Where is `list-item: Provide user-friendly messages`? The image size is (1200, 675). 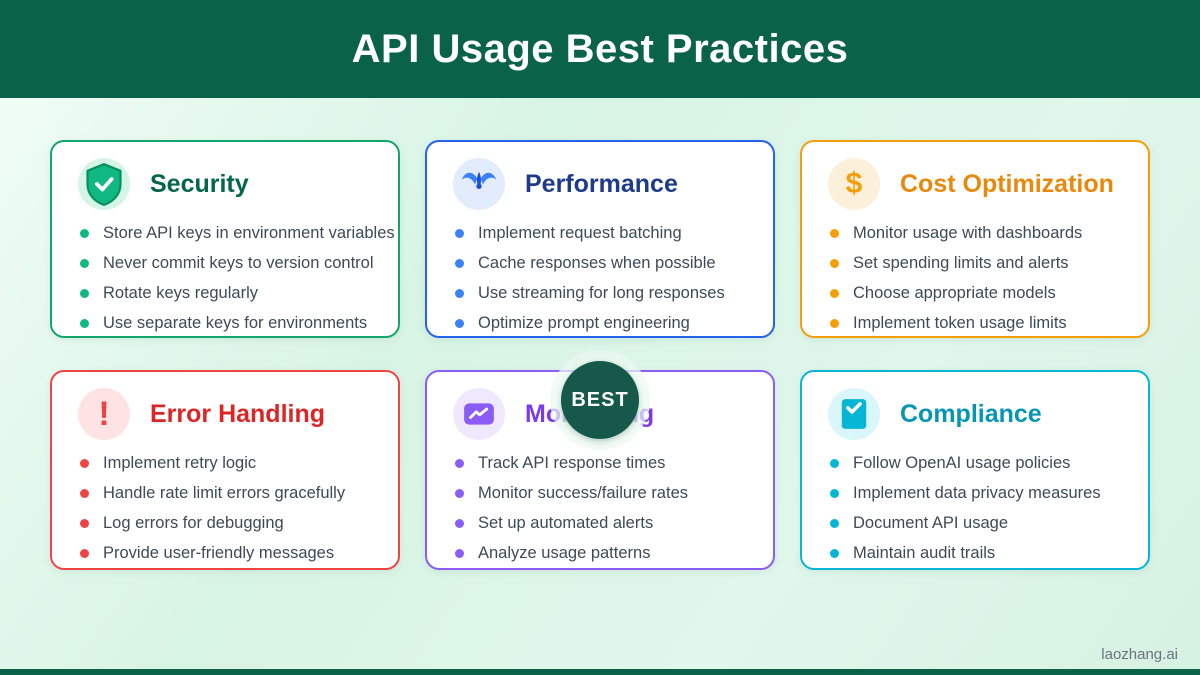
list-item: Provide user-friendly messages is located at coordinates (239, 553).